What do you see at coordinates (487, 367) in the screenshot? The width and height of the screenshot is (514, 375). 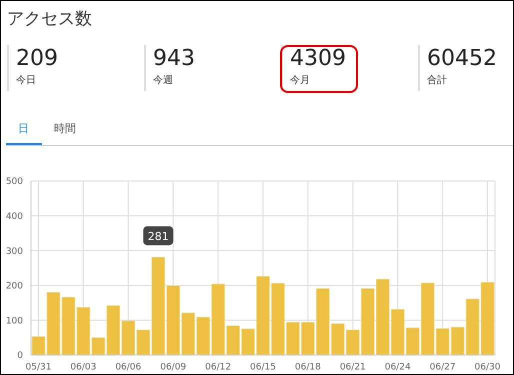 I see `x-tick-label: 06/30` at bounding box center [487, 367].